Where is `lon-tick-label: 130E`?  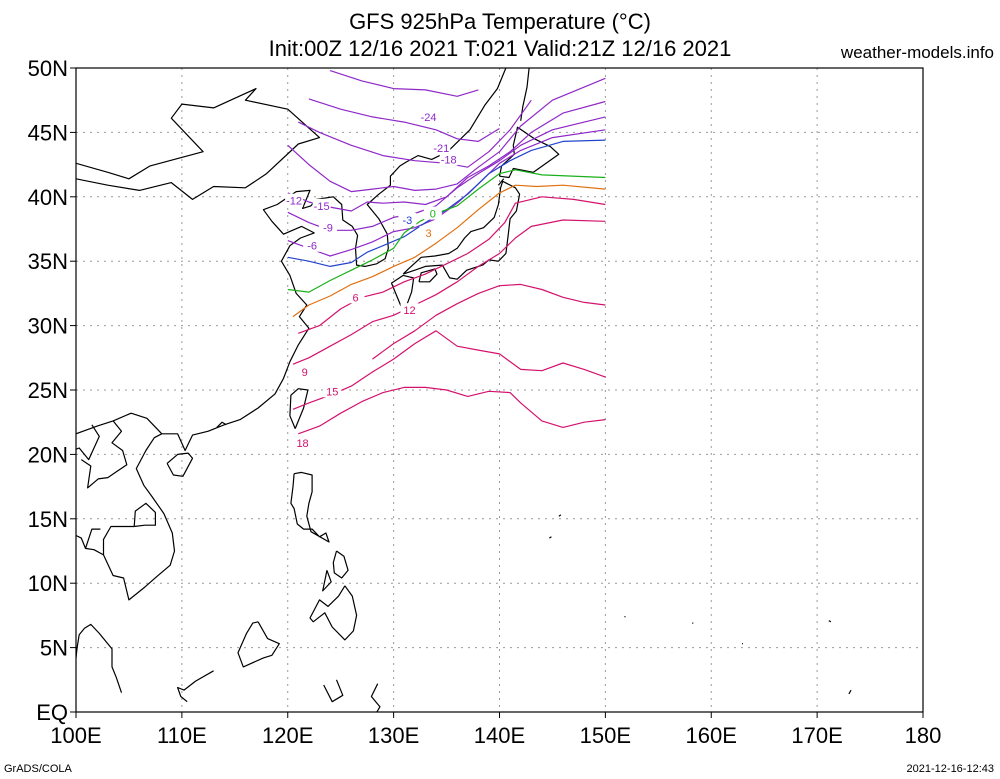 lon-tick-label: 130E is located at coordinates (393, 735).